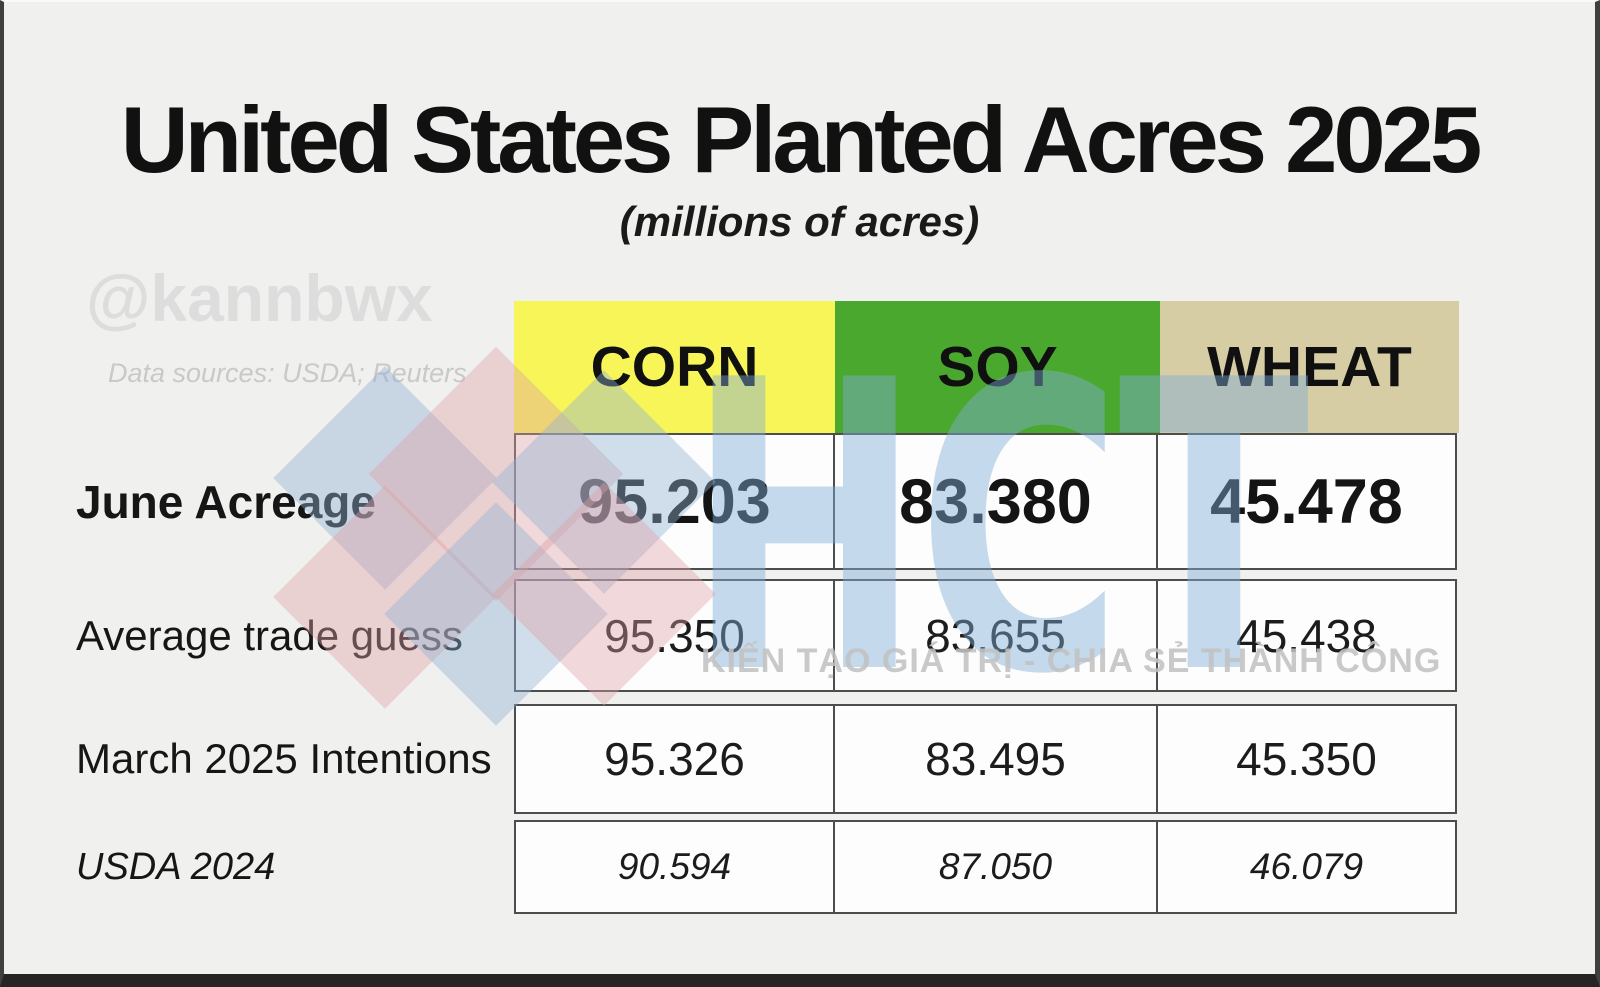 The height and width of the screenshot is (987, 1600). What do you see at coordinates (1071, 661) in the screenshot?
I see `brand-slogan-watermark: KIẾN TẠO GIÁ TRỊ - CHIA SẺ THÀNH CÔNG` at bounding box center [1071, 661].